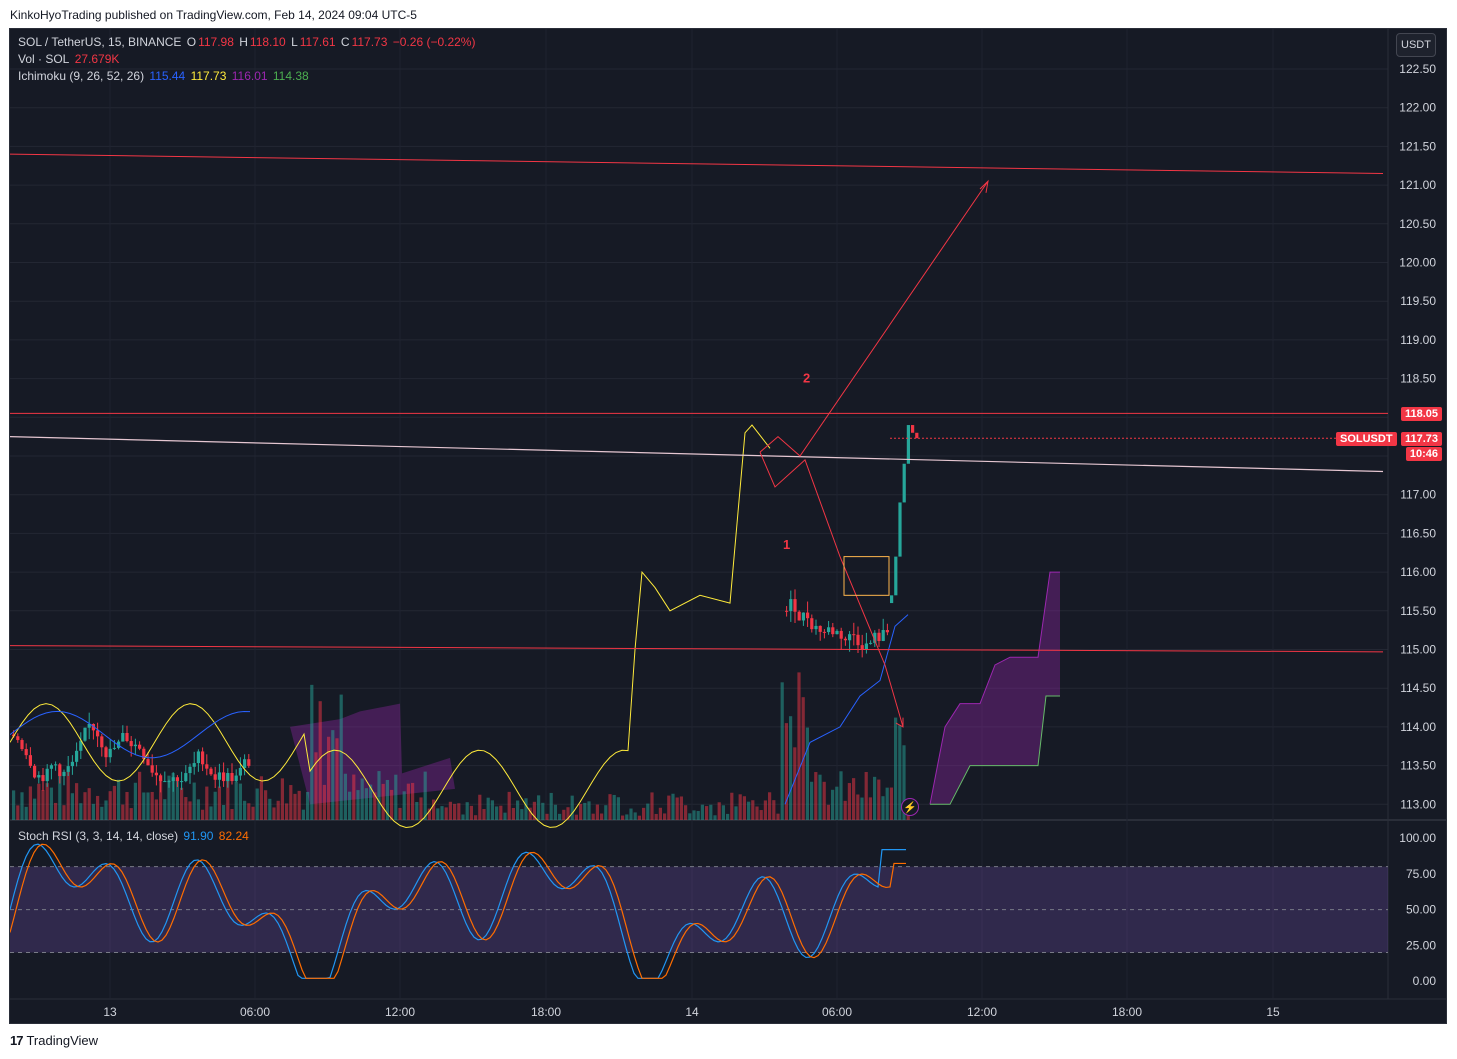 This screenshot has width=1457, height=1059. What do you see at coordinates (1418, 572) in the screenshot?
I see `price-tick: 116.00` at bounding box center [1418, 572].